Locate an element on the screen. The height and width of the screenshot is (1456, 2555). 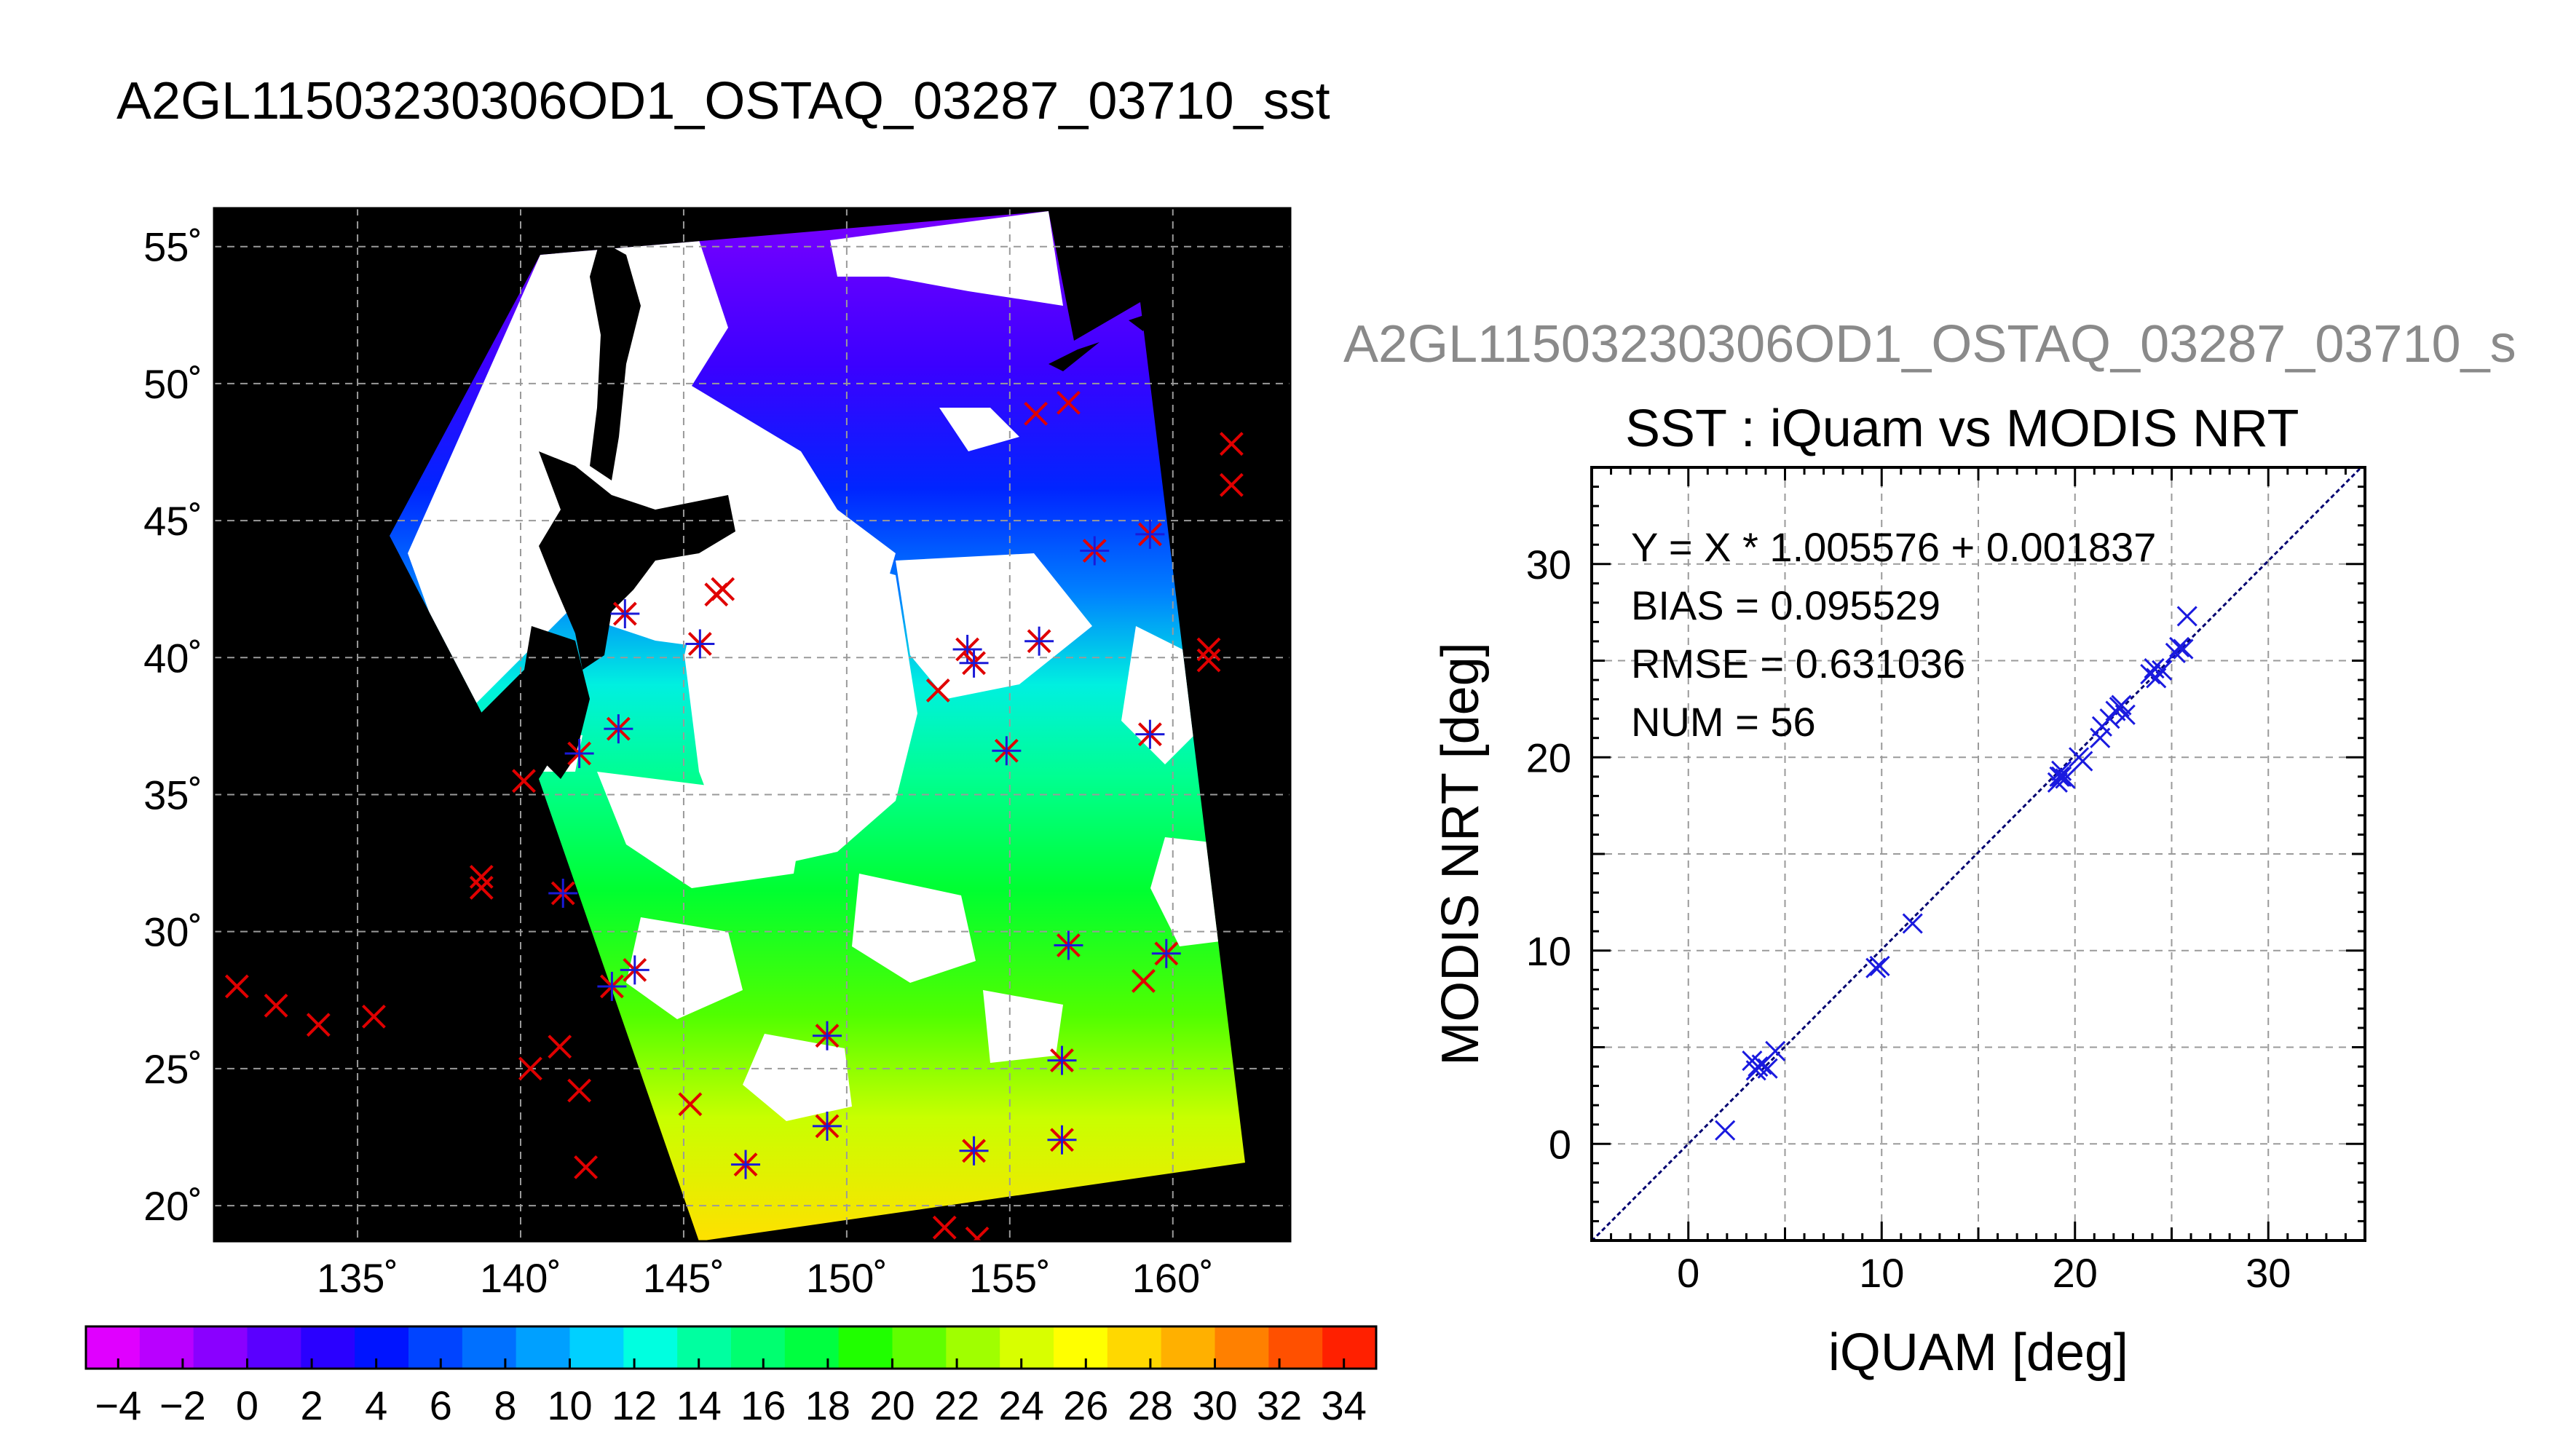
bias-value: BIAS = 0.095529 is located at coordinates (1786, 605).